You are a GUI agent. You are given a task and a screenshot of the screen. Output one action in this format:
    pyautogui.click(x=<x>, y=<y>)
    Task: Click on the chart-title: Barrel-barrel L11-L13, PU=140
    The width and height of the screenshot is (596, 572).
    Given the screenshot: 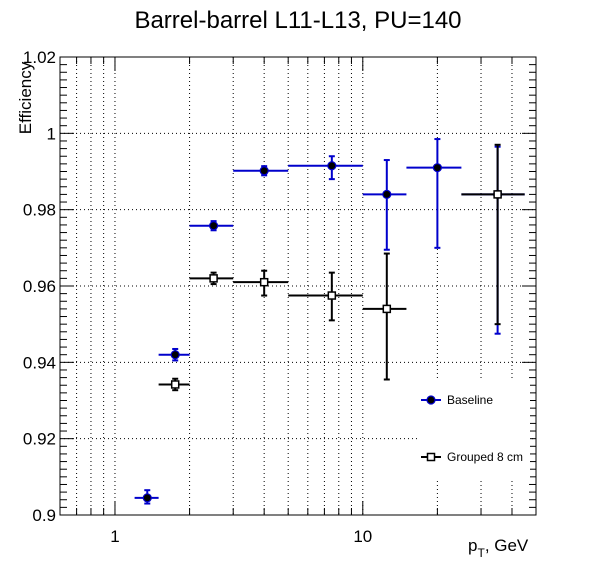 What is the action you would take?
    pyautogui.click(x=297, y=20)
    